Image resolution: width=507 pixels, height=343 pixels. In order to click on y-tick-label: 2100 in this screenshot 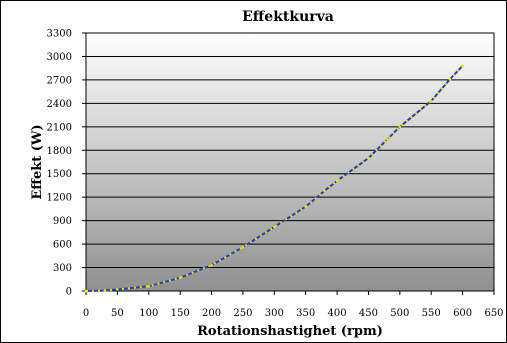, I will do `click(59, 127)`.